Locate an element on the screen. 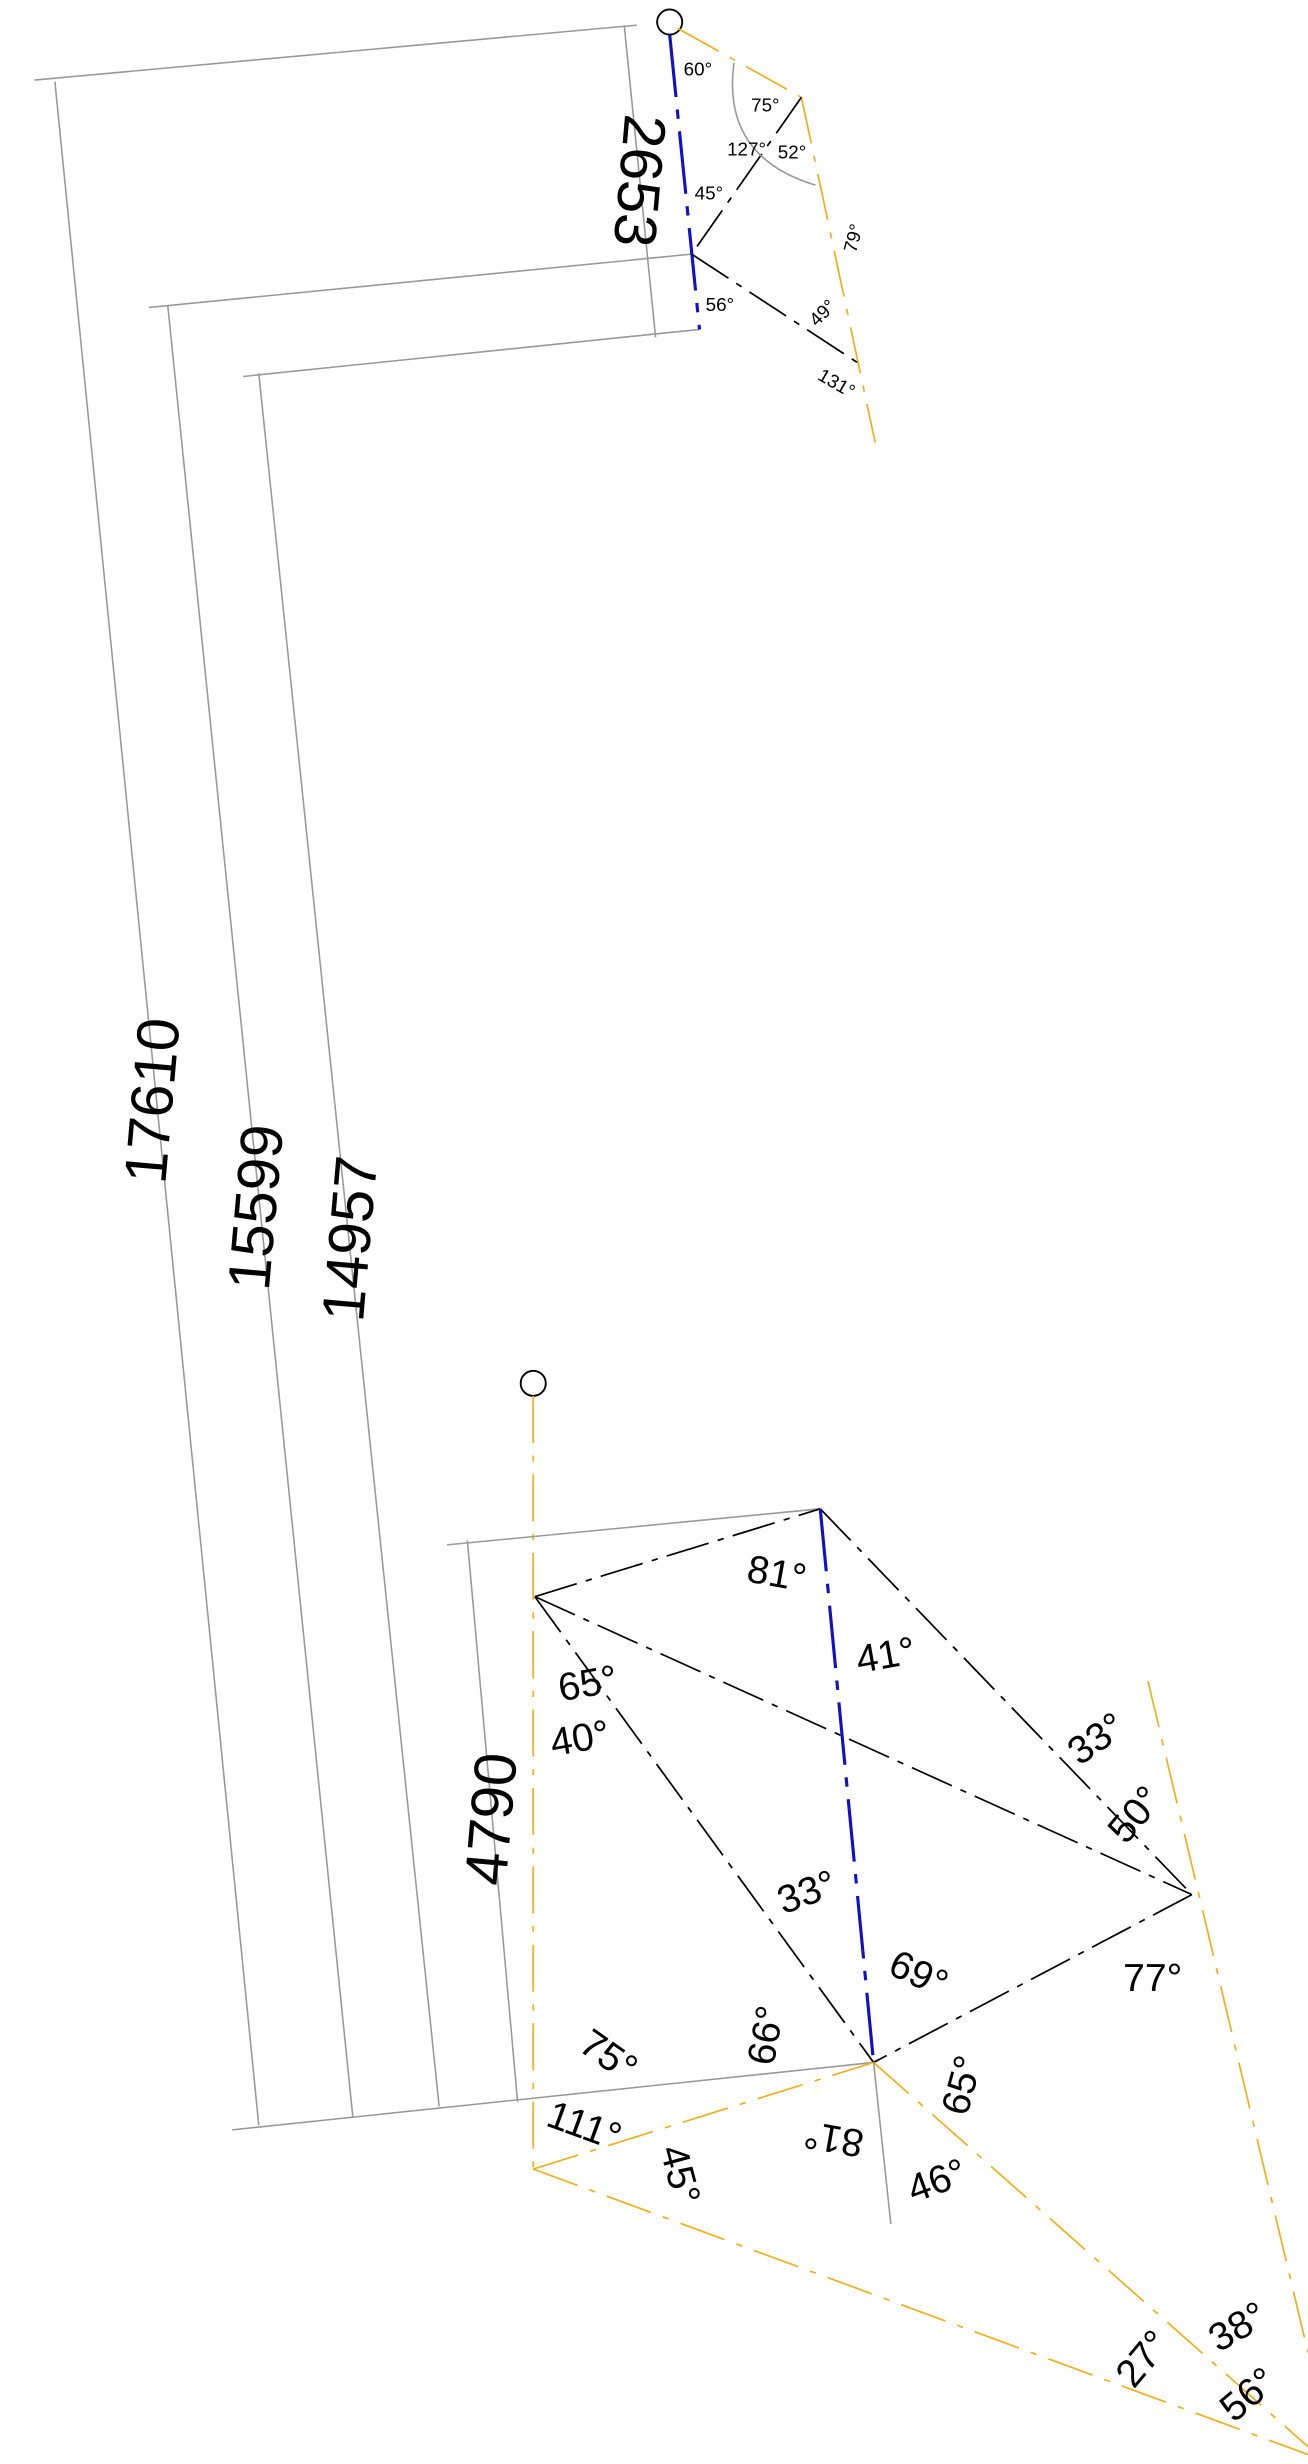 This screenshot has height=2464, width=1308. angle-label: 27° is located at coordinates (1143, 2359).